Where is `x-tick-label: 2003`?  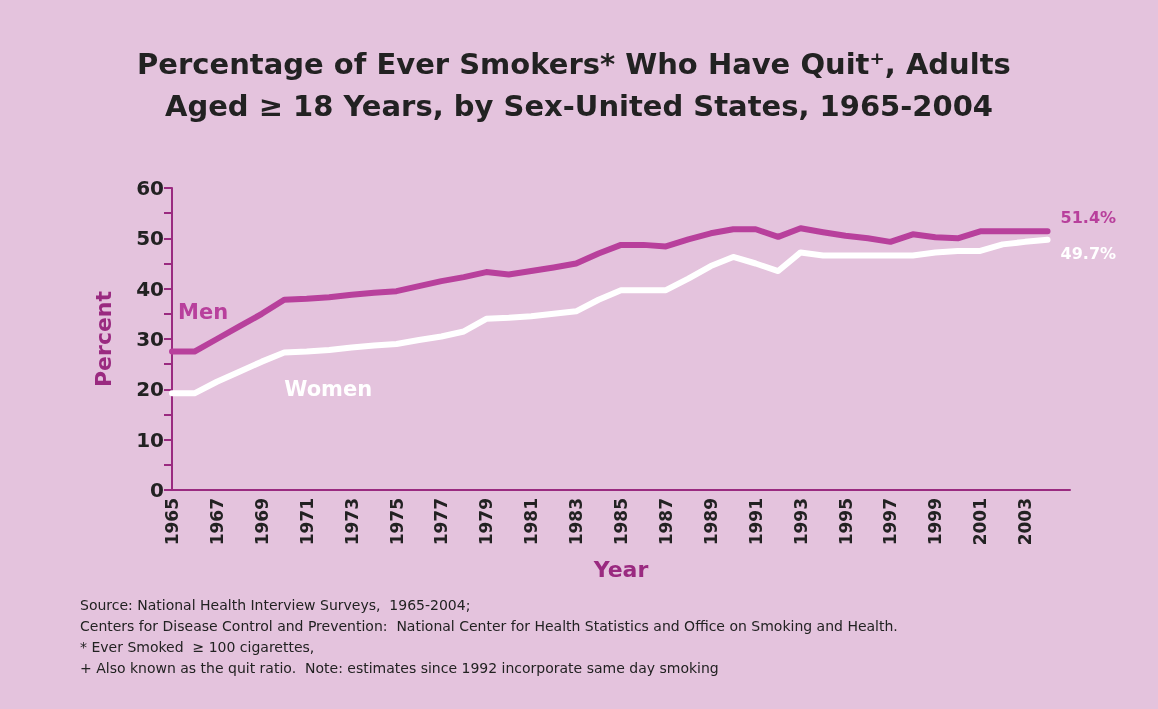
x-tick-label: 2003 is located at coordinates (1025, 522).